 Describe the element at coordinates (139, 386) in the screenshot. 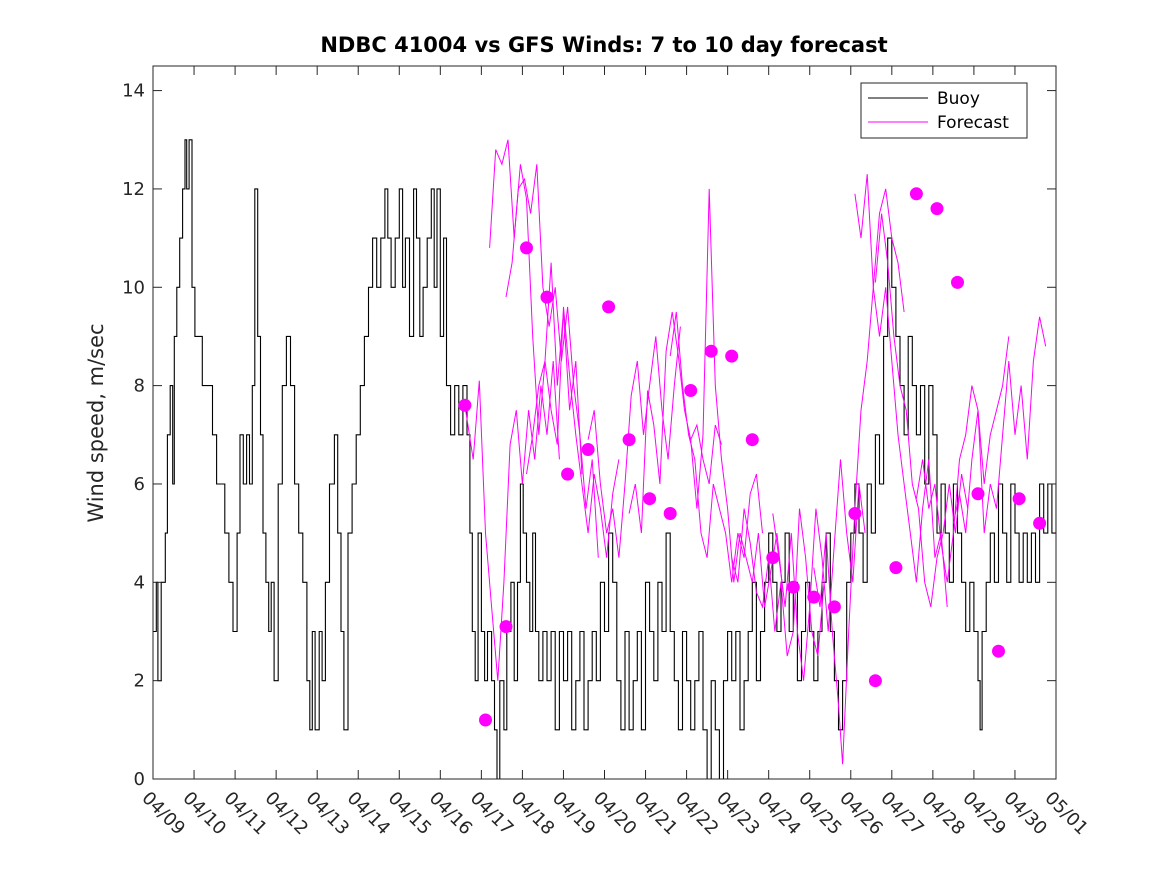

I see `y-tick-label: 8` at that location.